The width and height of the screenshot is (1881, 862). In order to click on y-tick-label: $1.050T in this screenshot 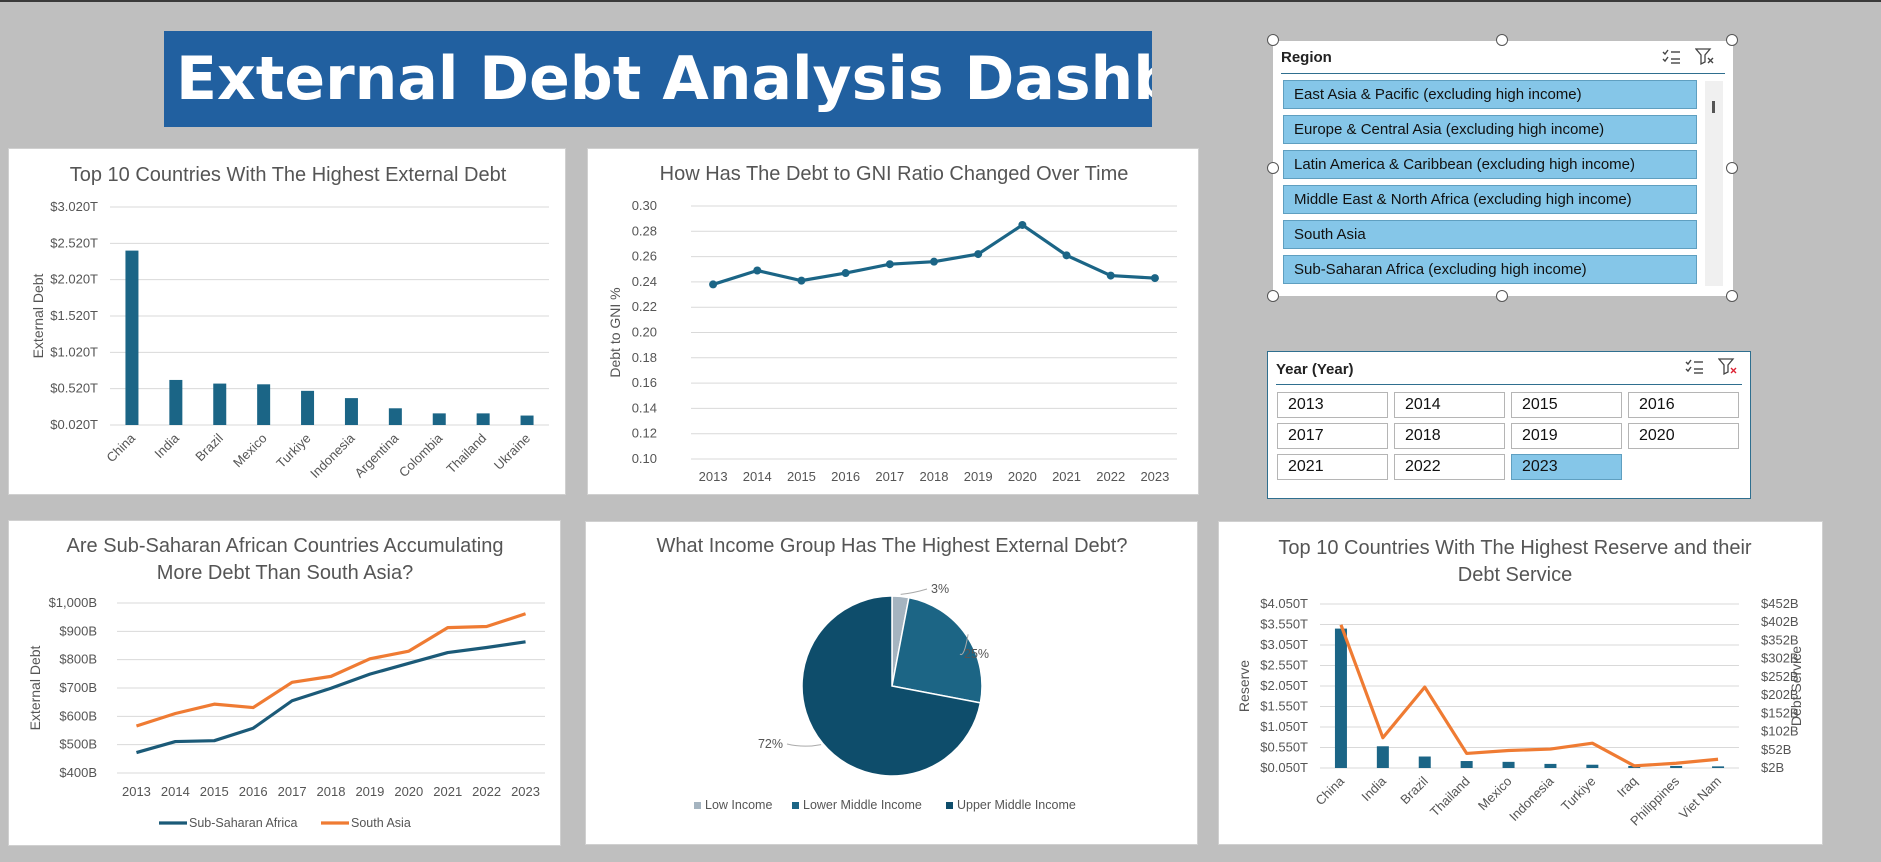, I will do `click(1284, 726)`.